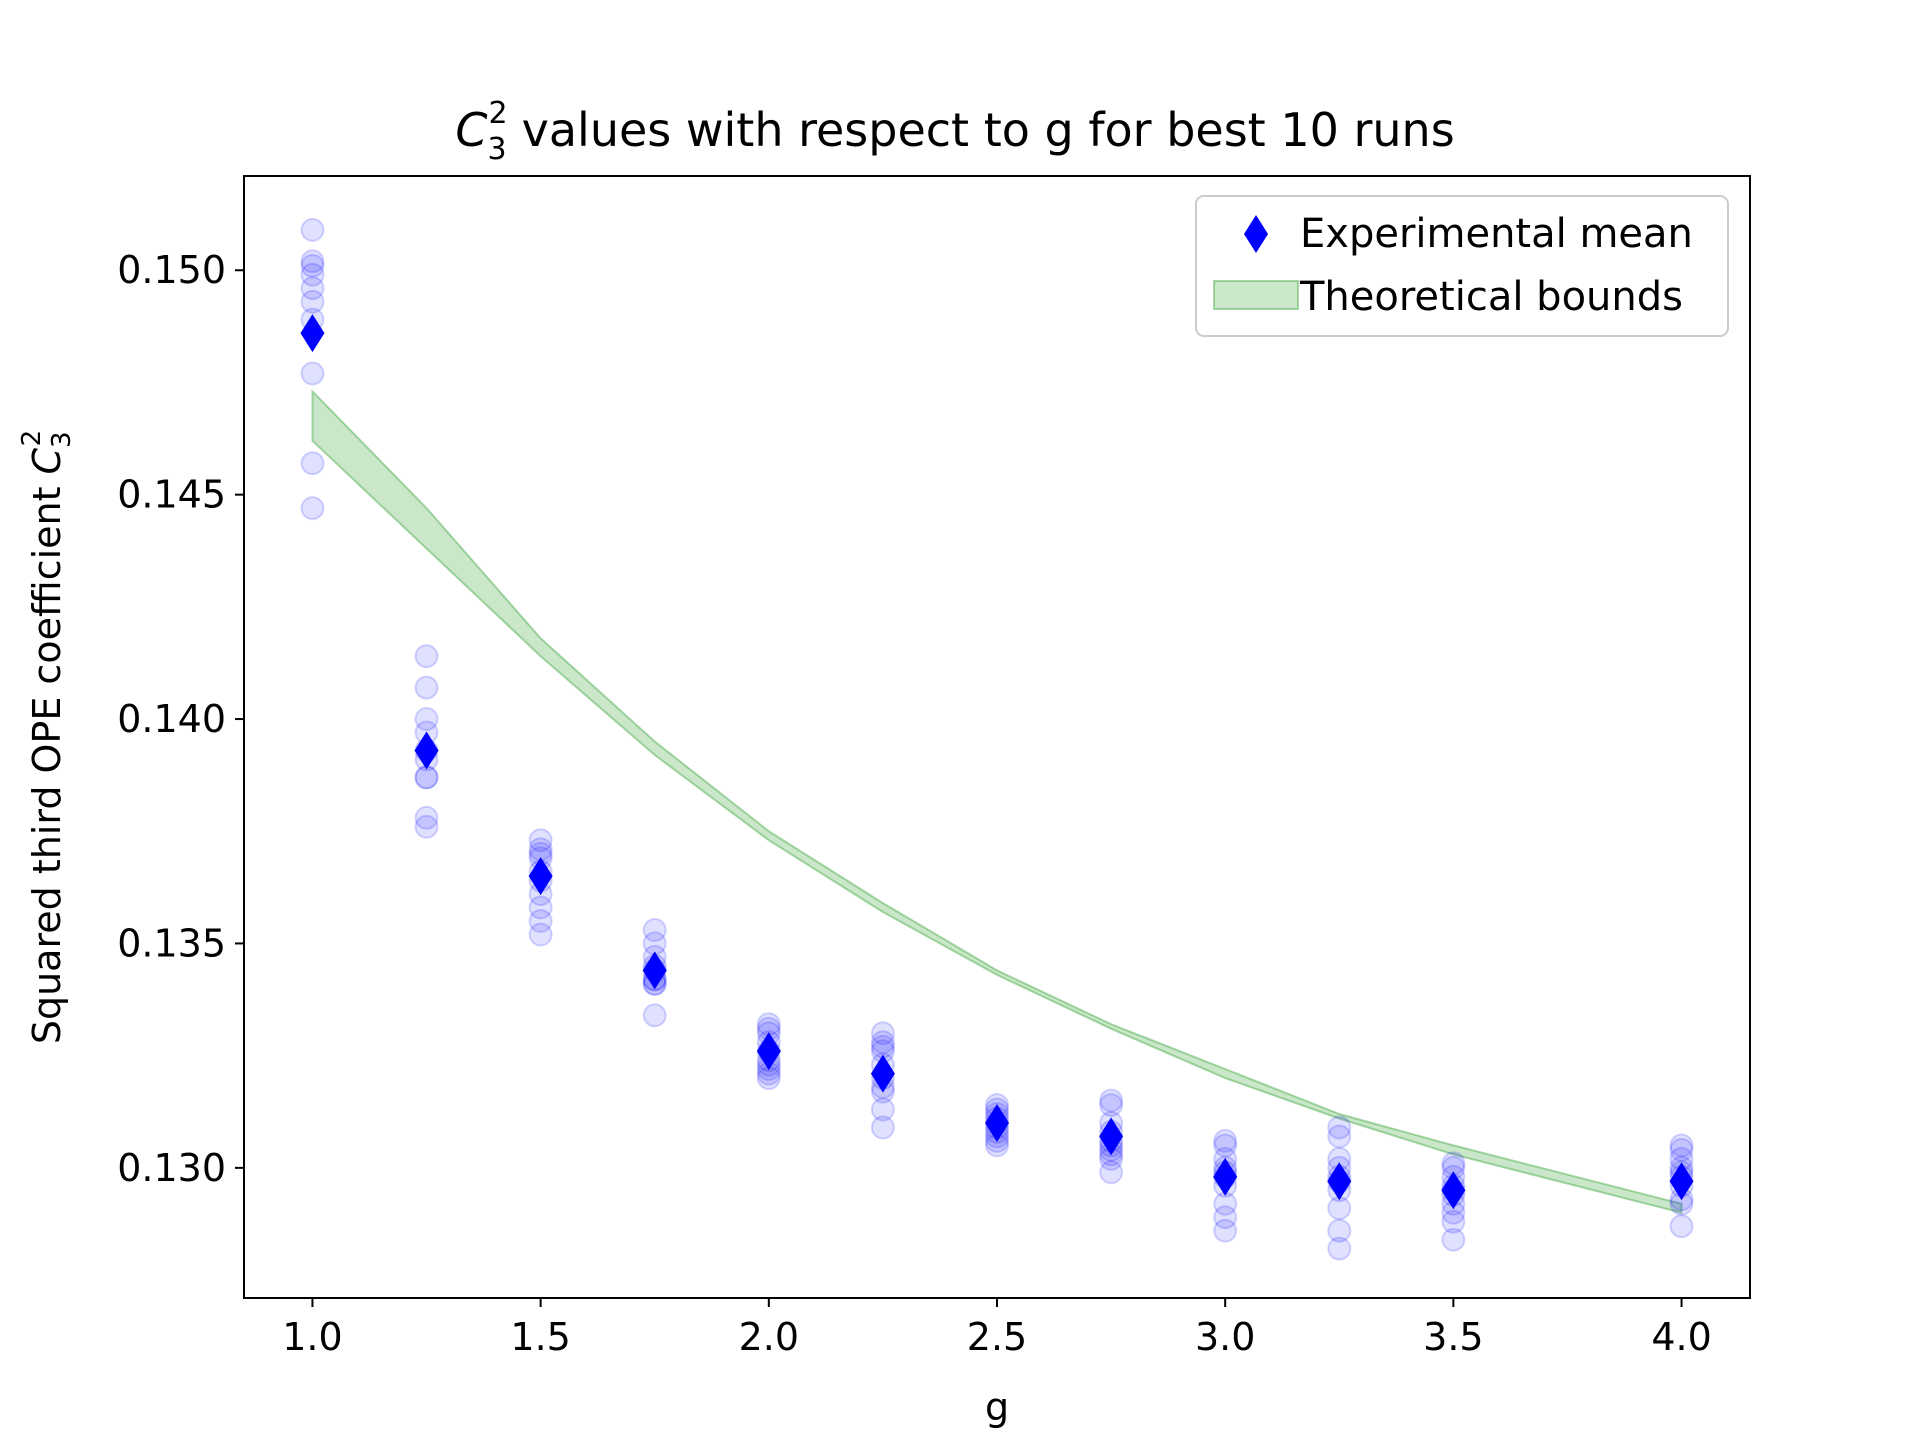 This screenshot has height=1440, width=1920. I want to click on y-tick-label: 0.130, so click(171, 1168).